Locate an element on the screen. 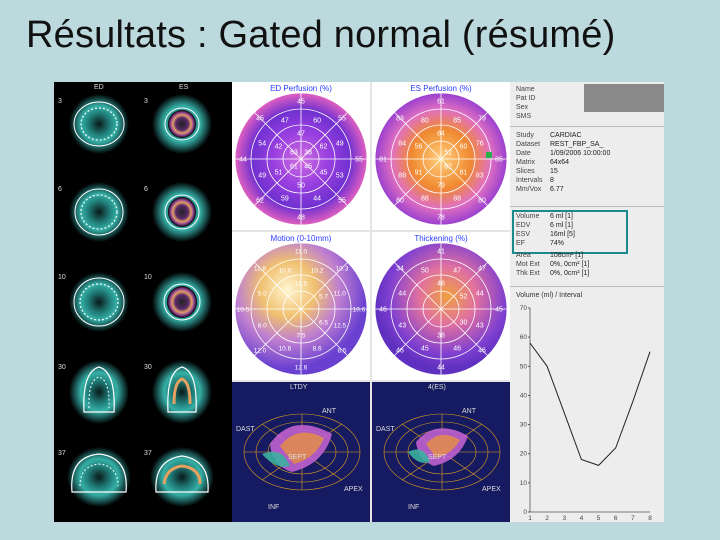 The width and height of the screenshot is (720, 540). polar-value: 30 is located at coordinates (464, 323).